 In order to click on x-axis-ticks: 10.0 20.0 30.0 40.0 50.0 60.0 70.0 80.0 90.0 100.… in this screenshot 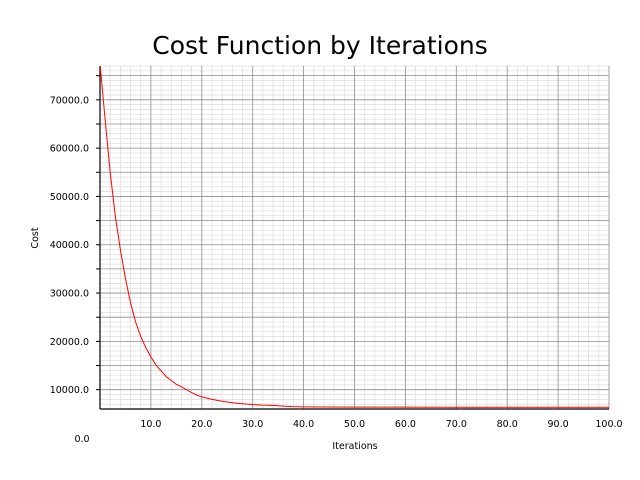, I will do `click(381, 424)`.